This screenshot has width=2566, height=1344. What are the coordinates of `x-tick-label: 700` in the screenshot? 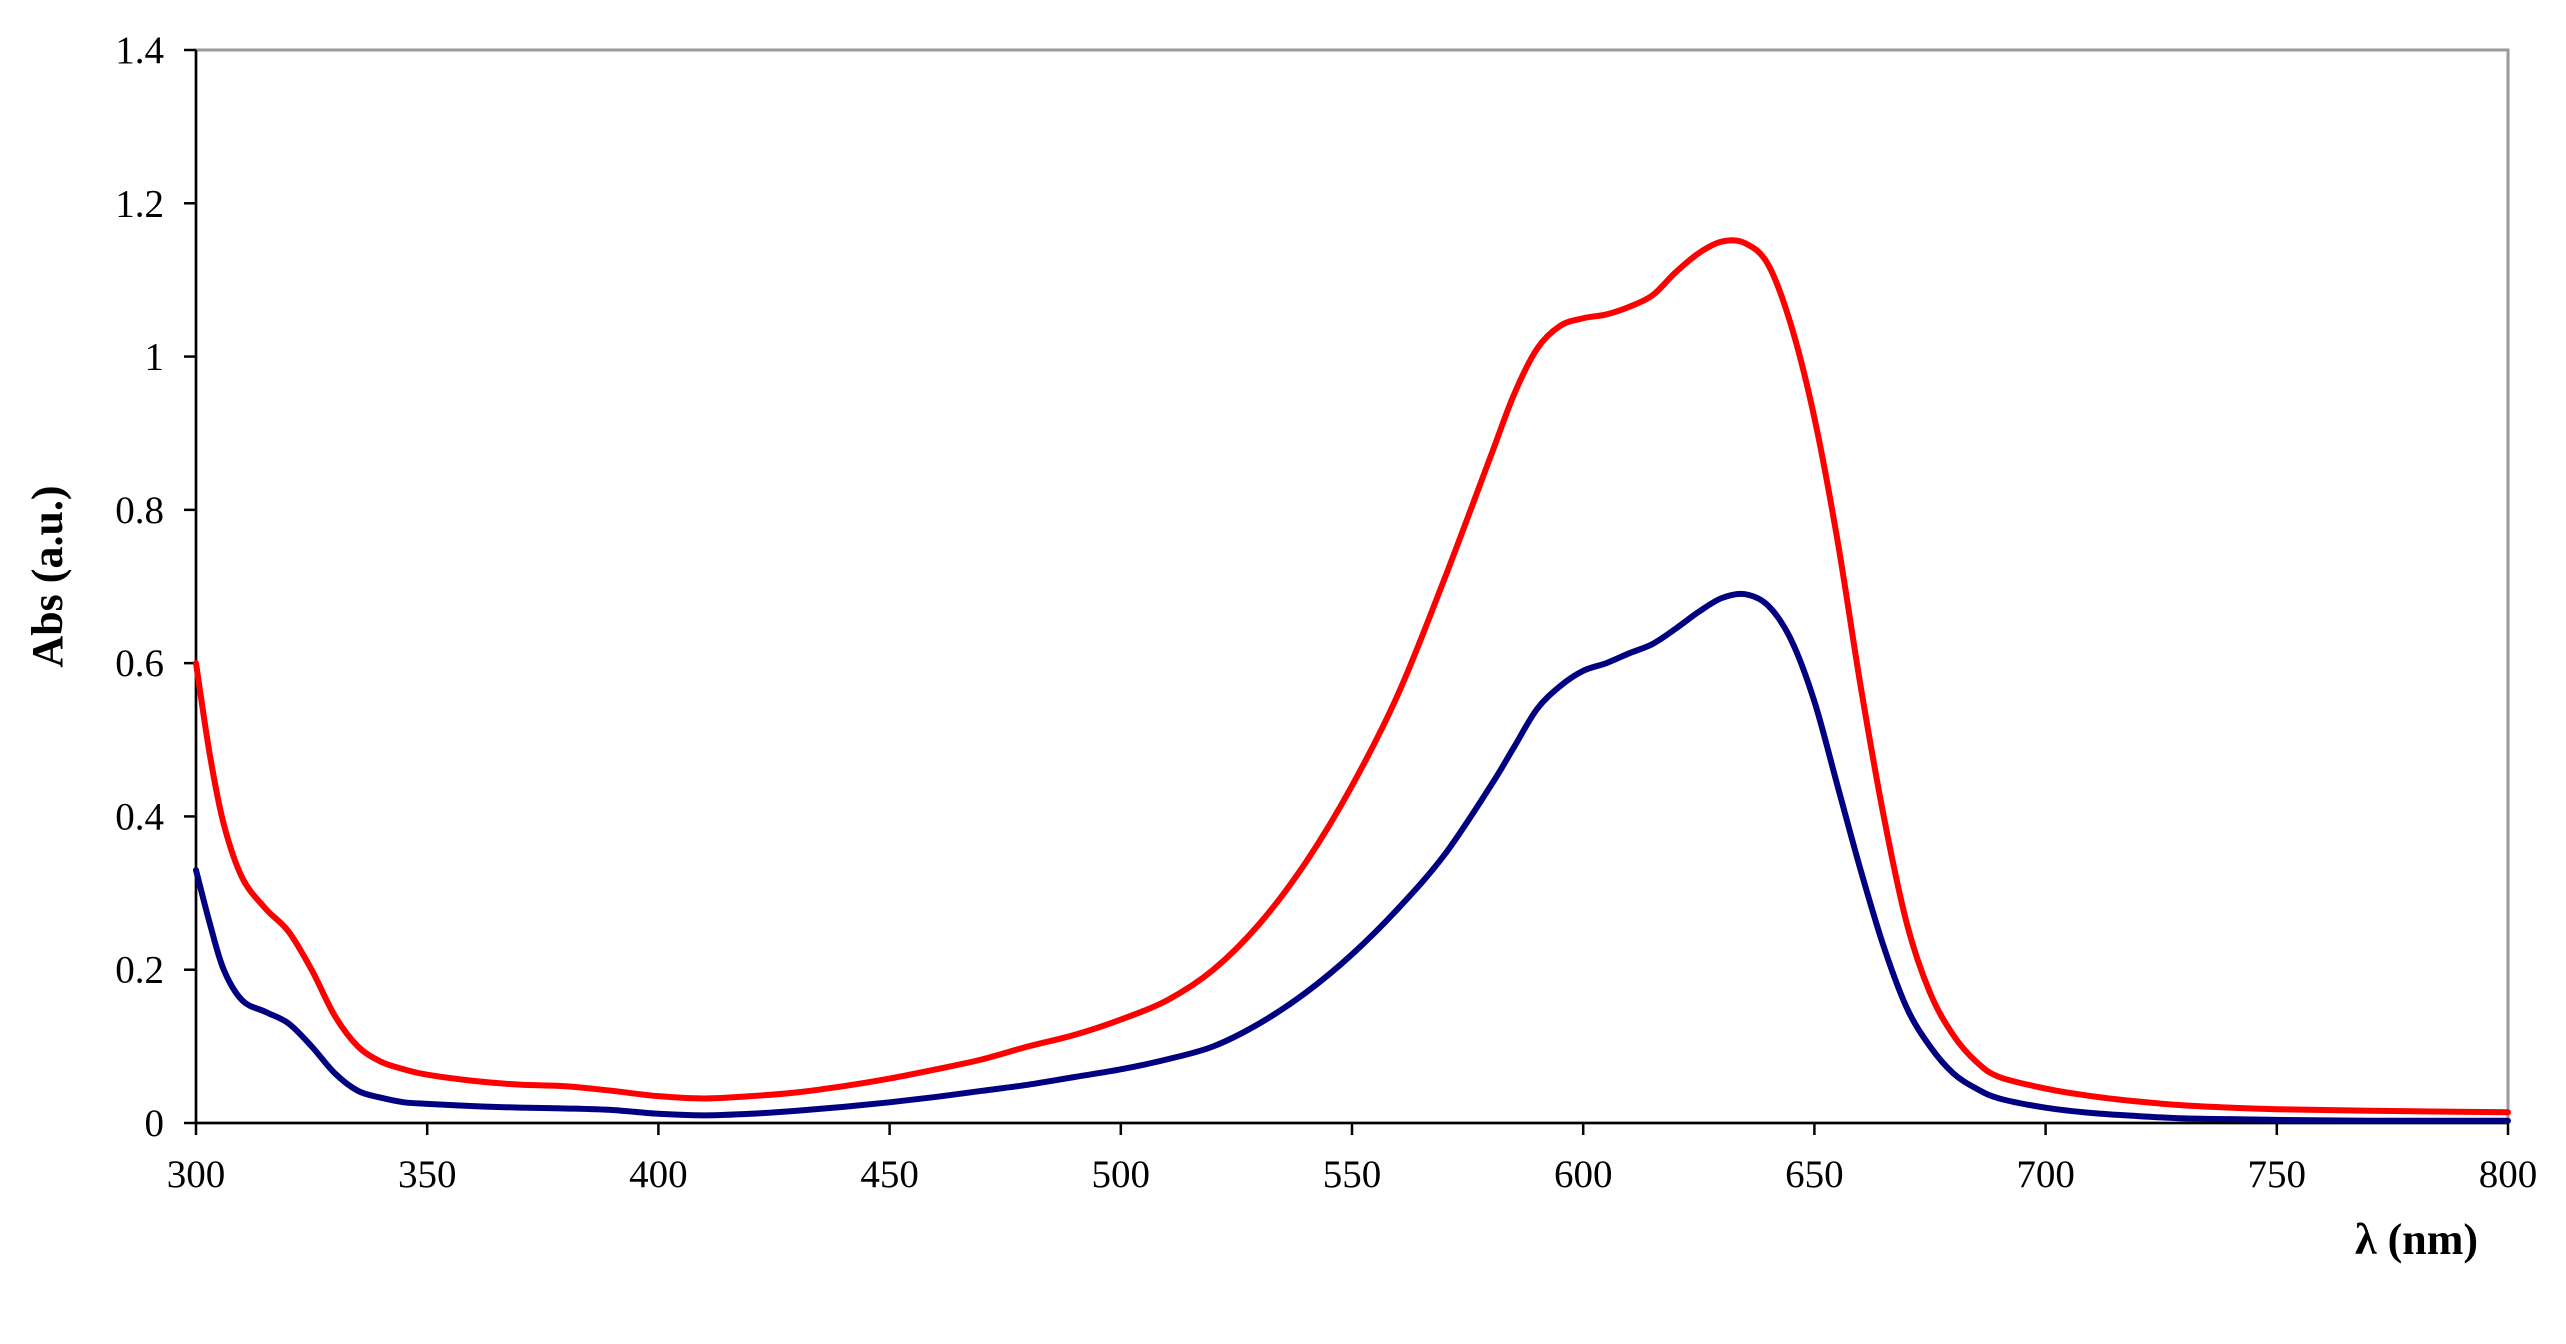 It's located at (2045, 1174).